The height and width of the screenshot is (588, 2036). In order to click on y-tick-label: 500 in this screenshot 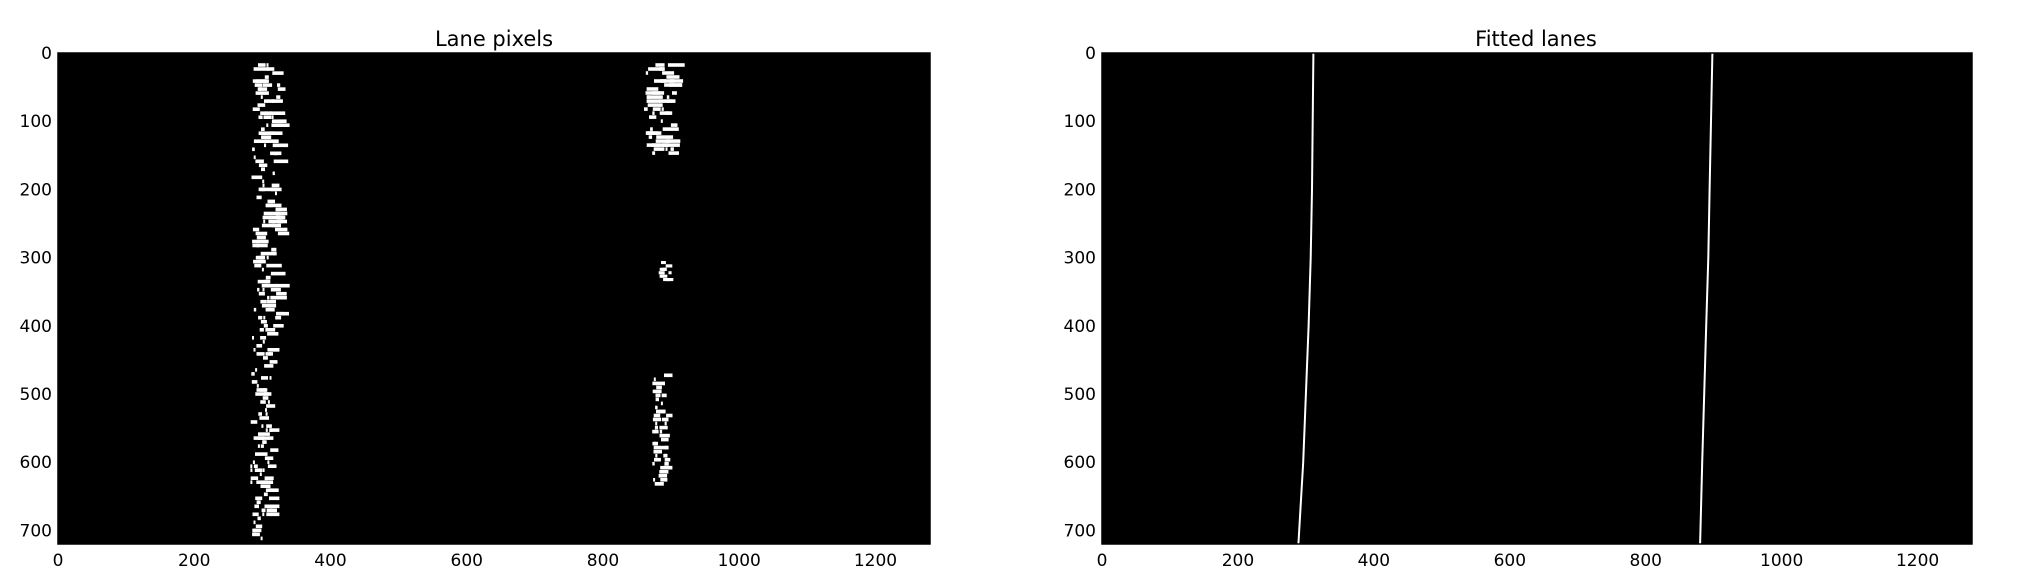, I will do `click(1080, 395)`.